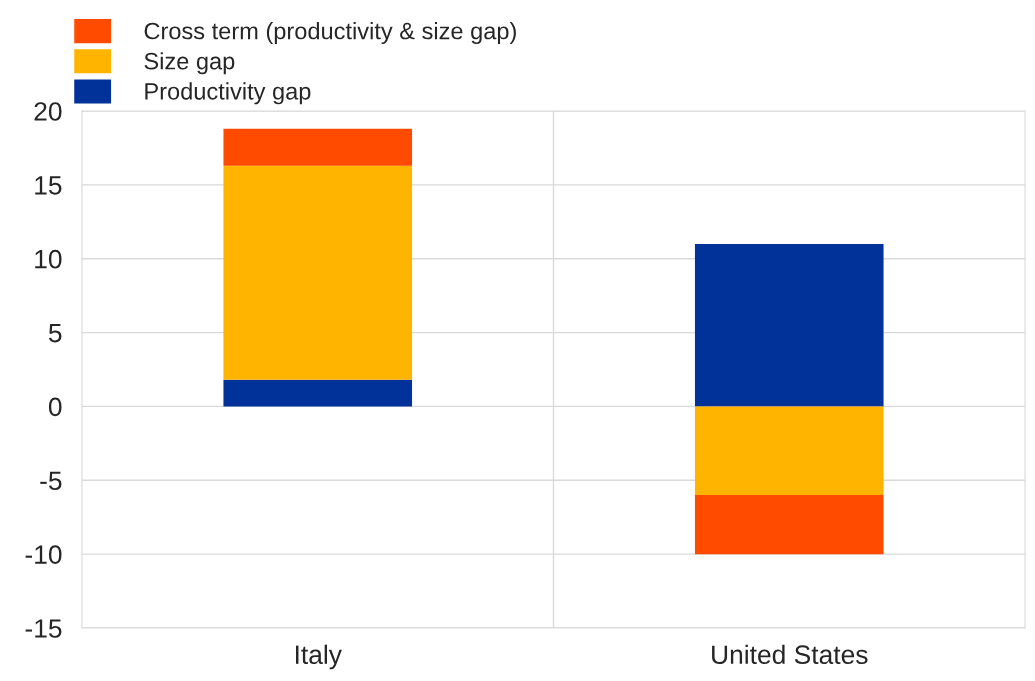 This screenshot has height=681, width=1035. I want to click on x-tick-label: United States, so click(790, 654).